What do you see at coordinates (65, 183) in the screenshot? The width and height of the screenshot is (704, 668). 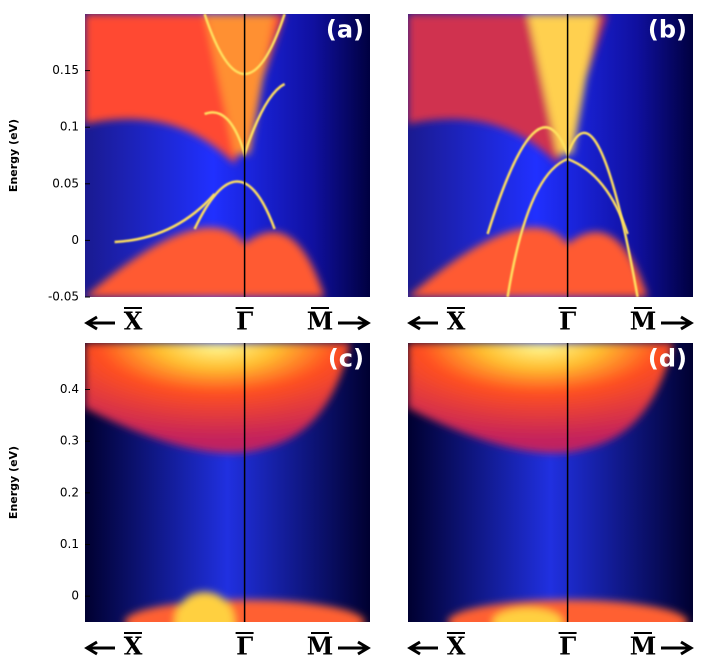 I see `y-tick-label: 0.05` at bounding box center [65, 183].